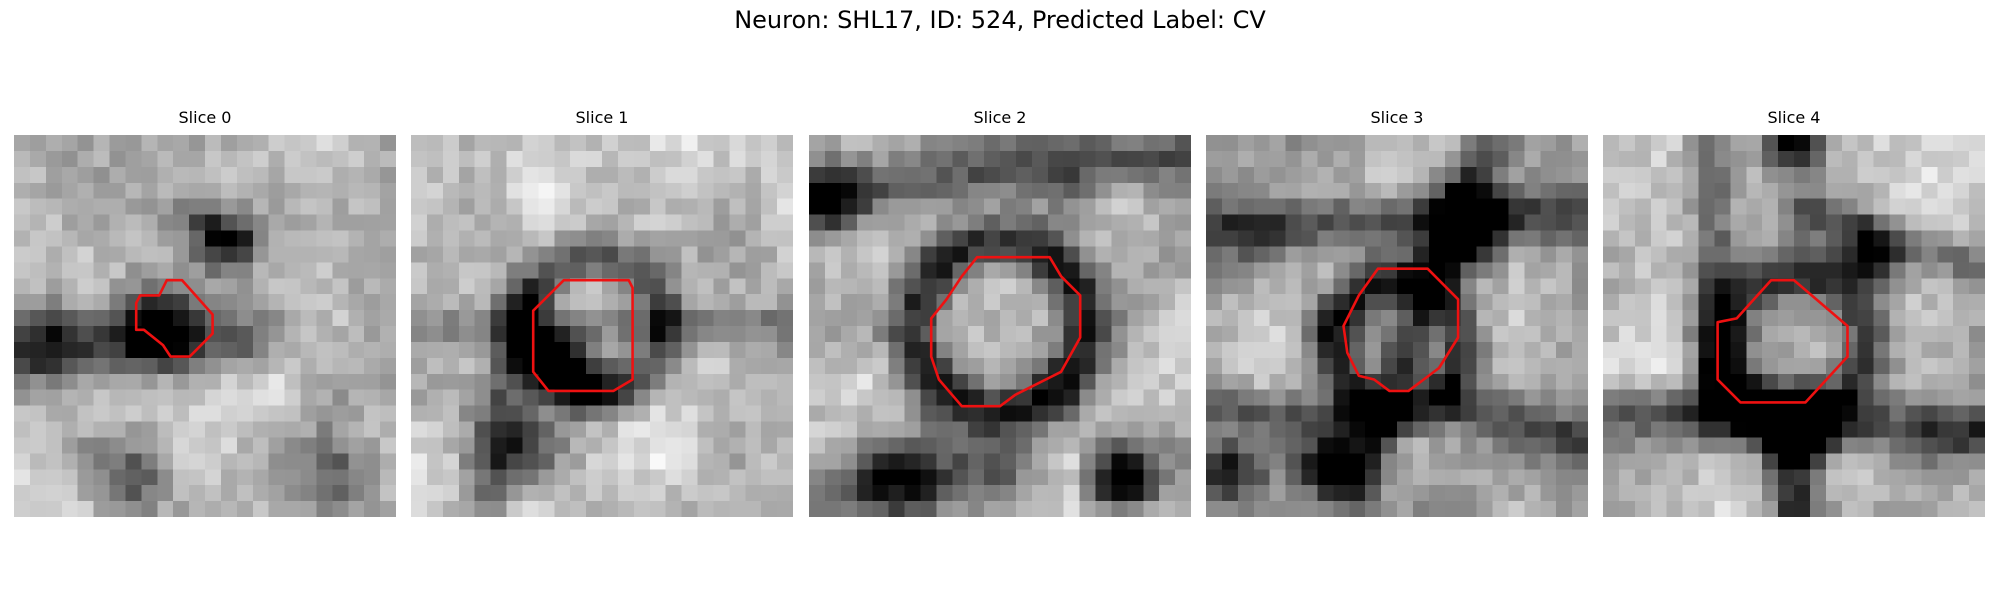  Describe the element at coordinates (1000, 117) in the screenshot. I see `slice-title: Slice 2` at that location.